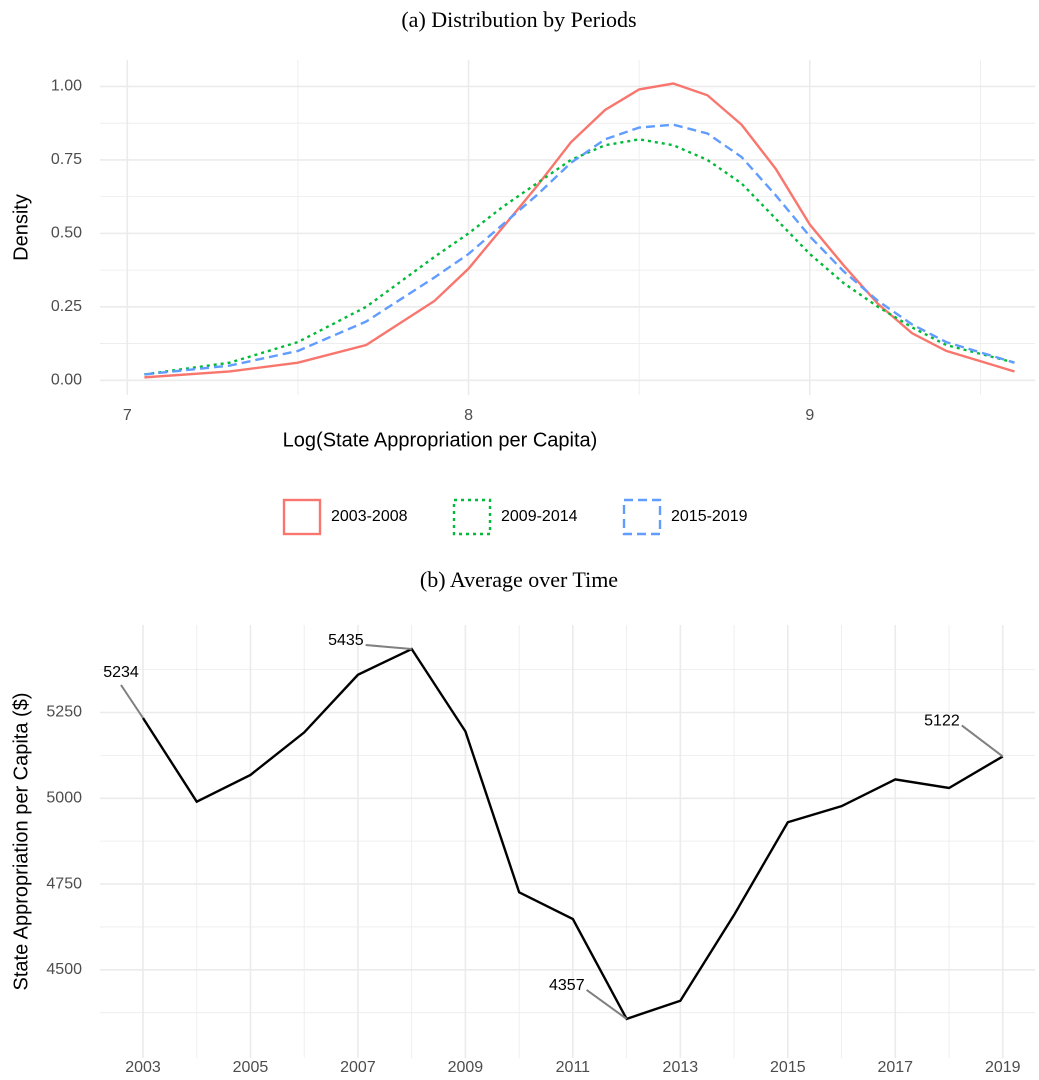 The image size is (1039, 1080). I want to click on x-axis-title: Log(State Appropriation per Capita), so click(440, 440).